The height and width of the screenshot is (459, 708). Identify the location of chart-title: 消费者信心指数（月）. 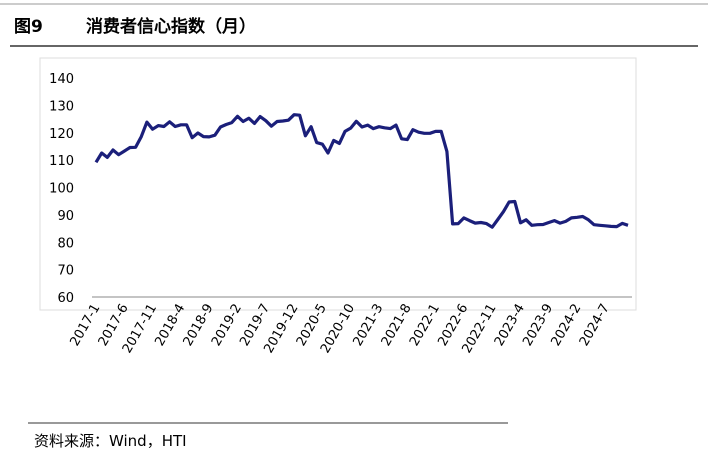
(171, 26).